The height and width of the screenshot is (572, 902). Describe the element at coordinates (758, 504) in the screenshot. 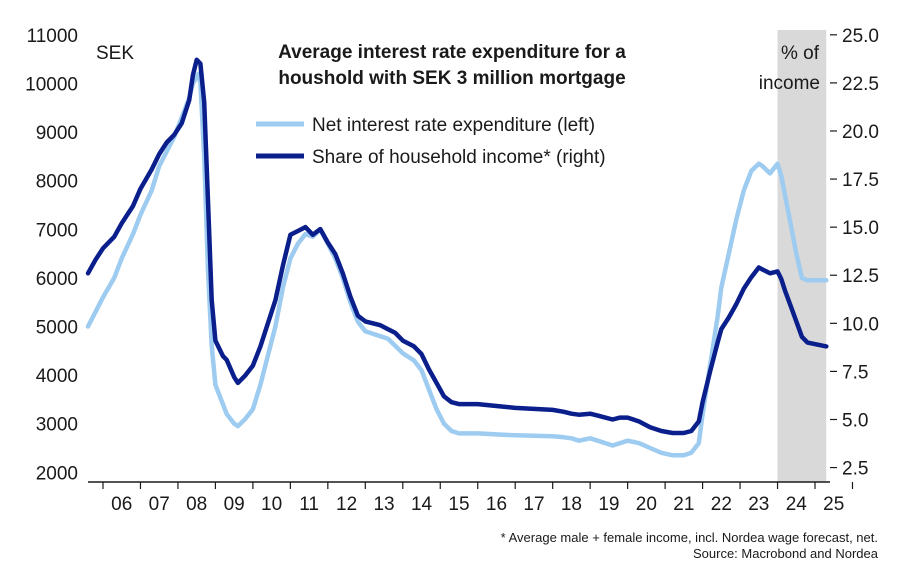

I see `x-tick-label: 23` at that location.